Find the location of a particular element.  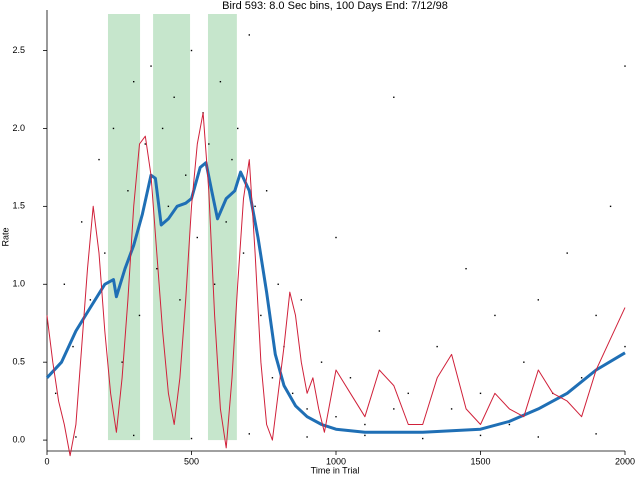

x-tick-label: 1500 is located at coordinates (480, 461).